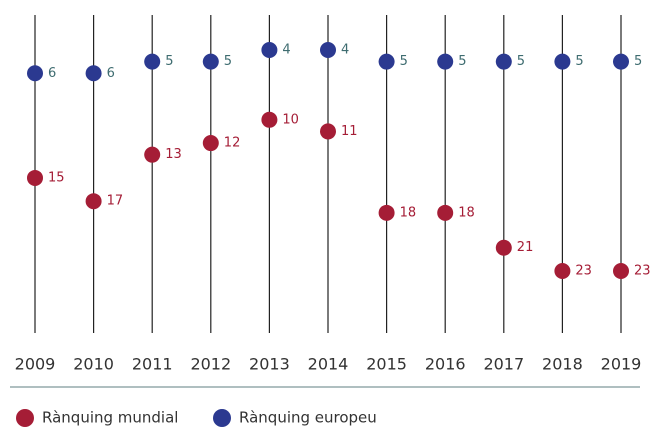 The image size is (657, 431). Describe the element at coordinates (152, 364) in the screenshot. I see `x-tick-label: 2011` at that location.